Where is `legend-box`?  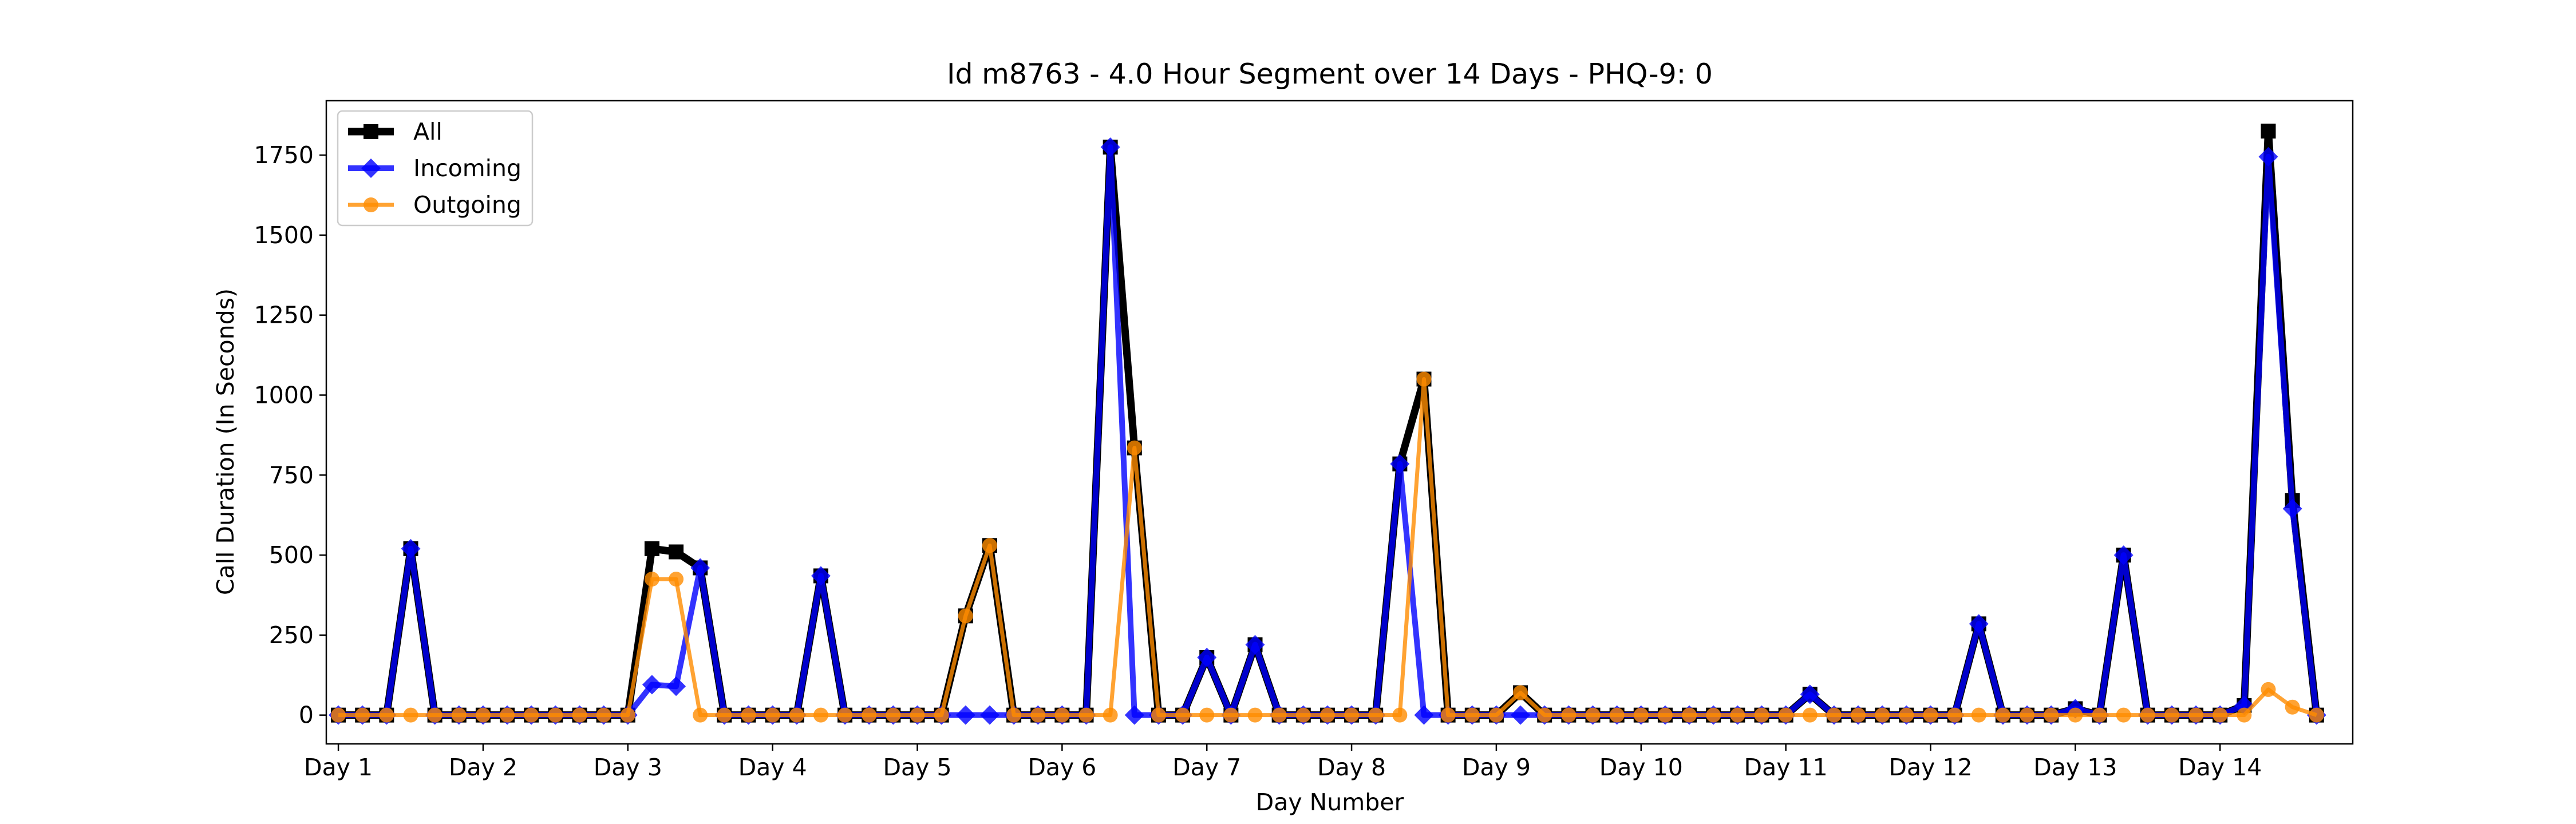 legend-box is located at coordinates (435, 168).